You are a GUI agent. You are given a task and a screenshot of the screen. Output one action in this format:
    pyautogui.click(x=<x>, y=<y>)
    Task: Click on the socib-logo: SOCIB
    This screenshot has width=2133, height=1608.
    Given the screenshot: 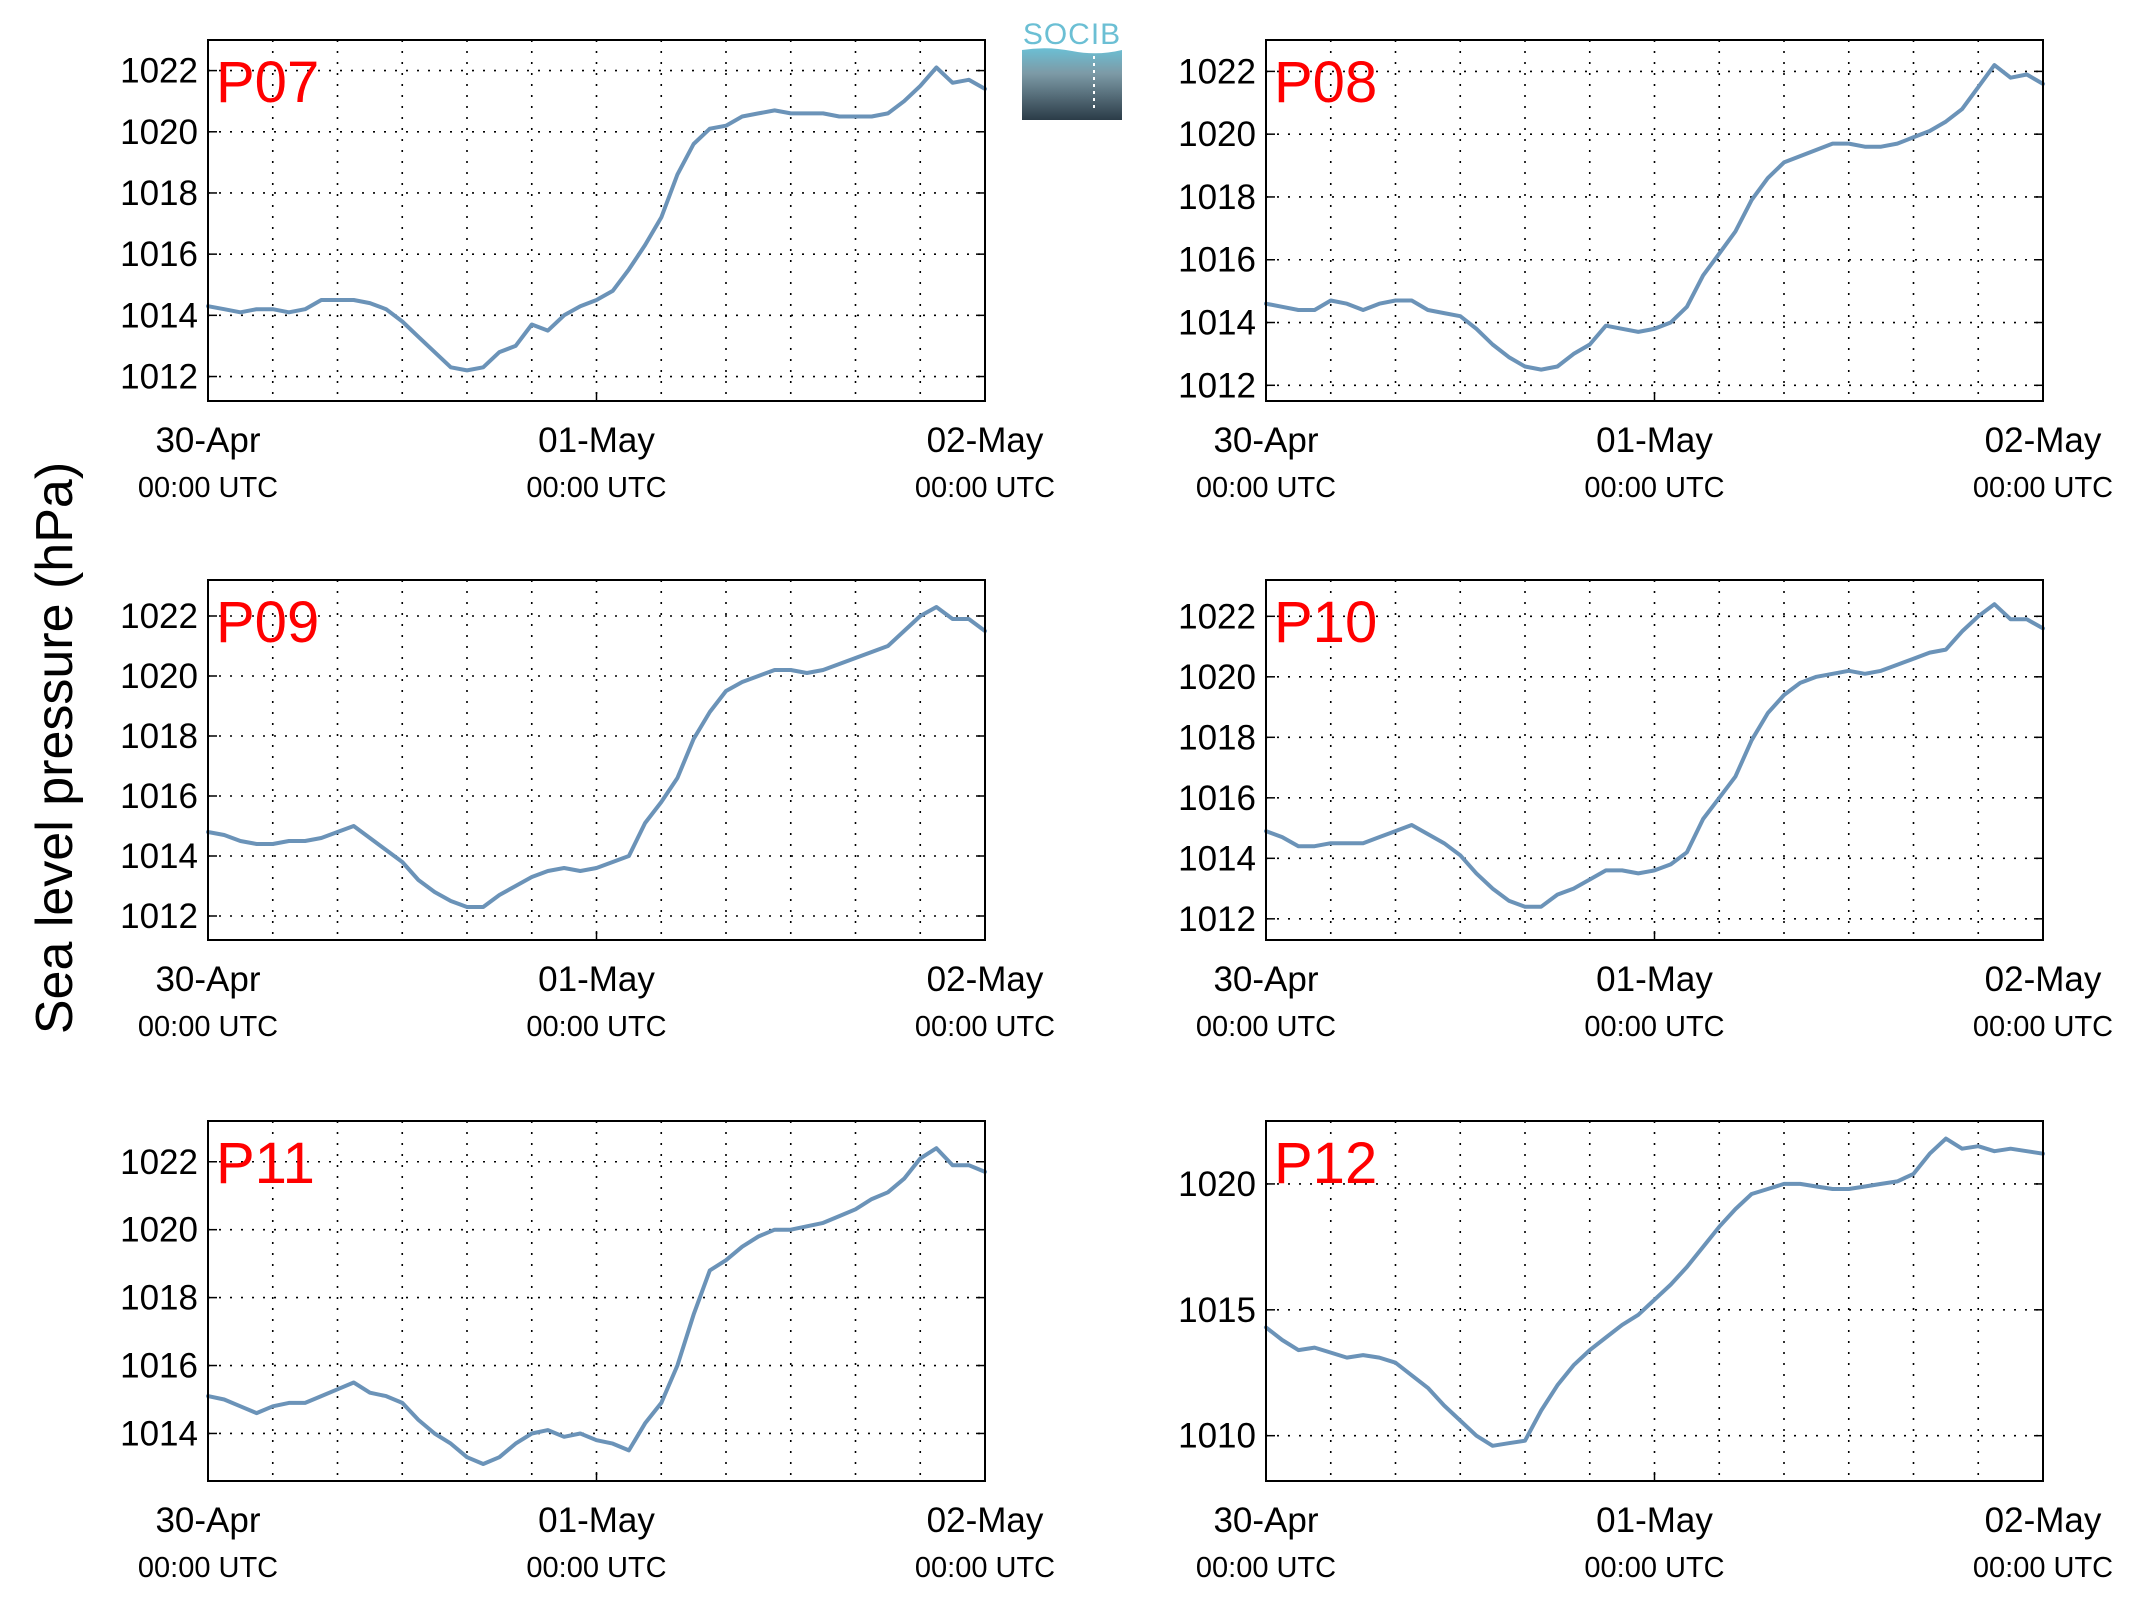 What is the action you would take?
    pyautogui.click(x=1072, y=69)
    